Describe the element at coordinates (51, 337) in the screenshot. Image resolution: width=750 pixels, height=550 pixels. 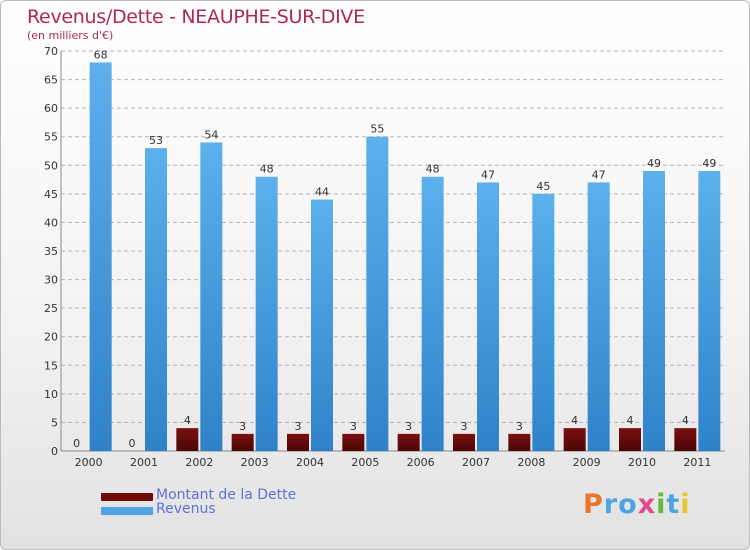
I see `y-tick-label: 20` at that location.